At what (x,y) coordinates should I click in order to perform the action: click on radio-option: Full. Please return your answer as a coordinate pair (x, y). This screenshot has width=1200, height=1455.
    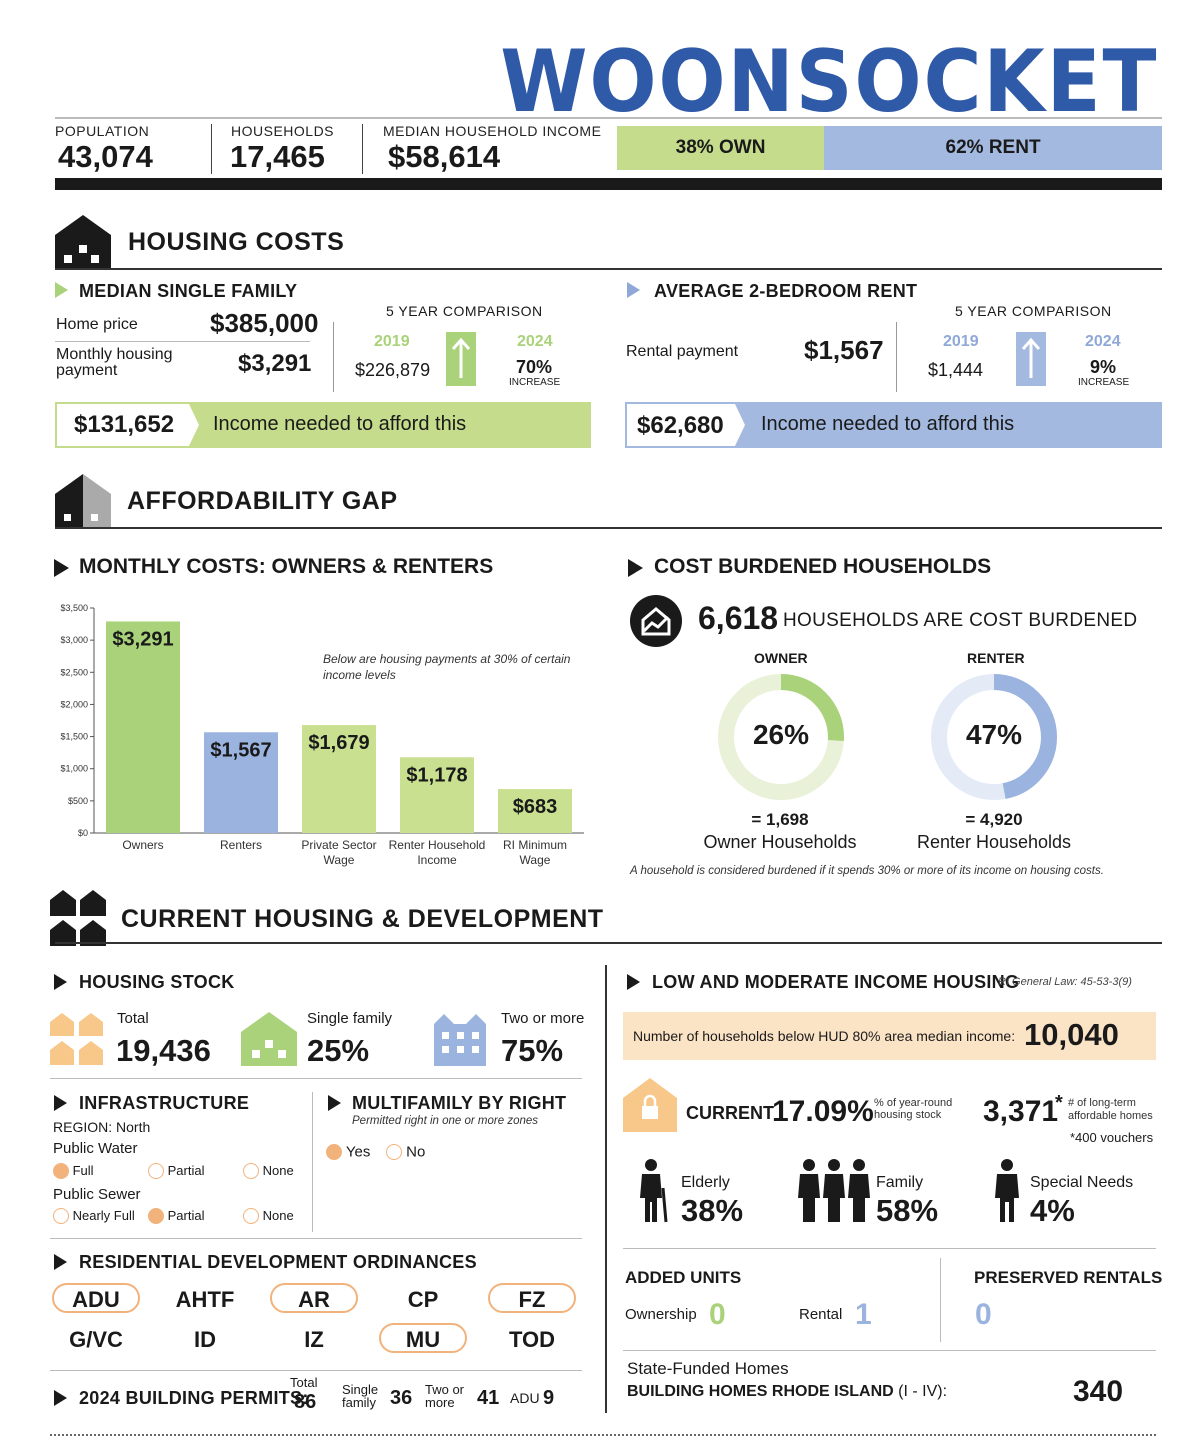
    Looking at the image, I should click on (73, 1170).